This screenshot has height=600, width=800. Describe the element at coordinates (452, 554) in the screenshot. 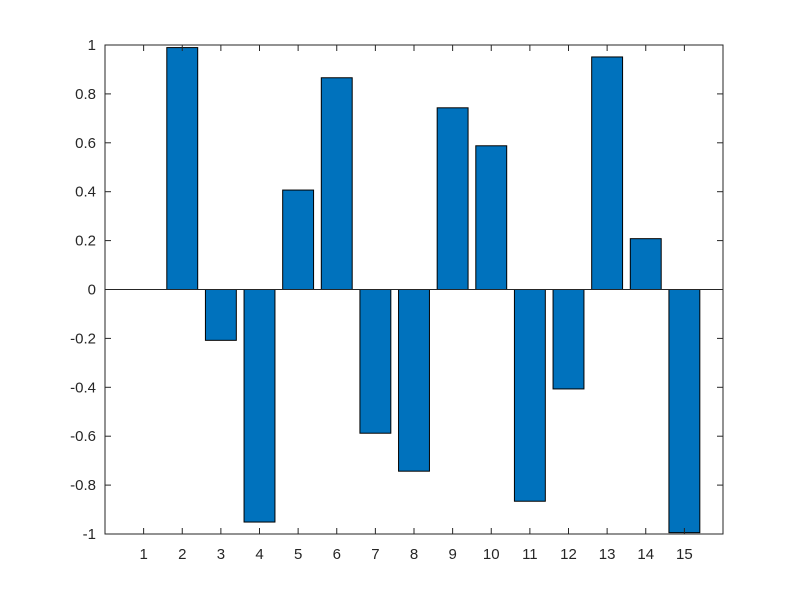

I see `x-tick-label: 9` at that location.